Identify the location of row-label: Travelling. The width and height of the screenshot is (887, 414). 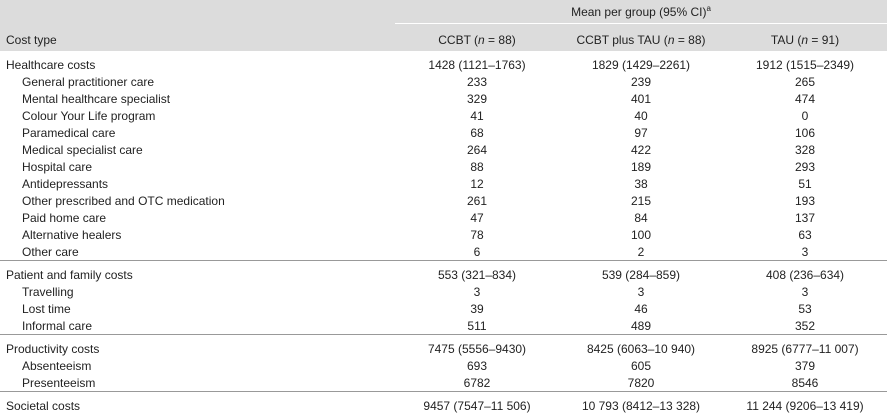
(197, 291).